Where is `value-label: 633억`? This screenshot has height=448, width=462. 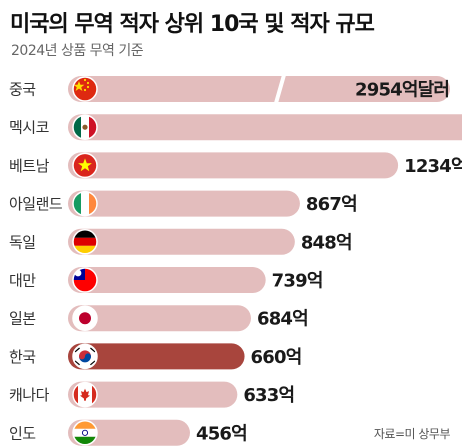 value-label: 633억 is located at coordinates (268, 395).